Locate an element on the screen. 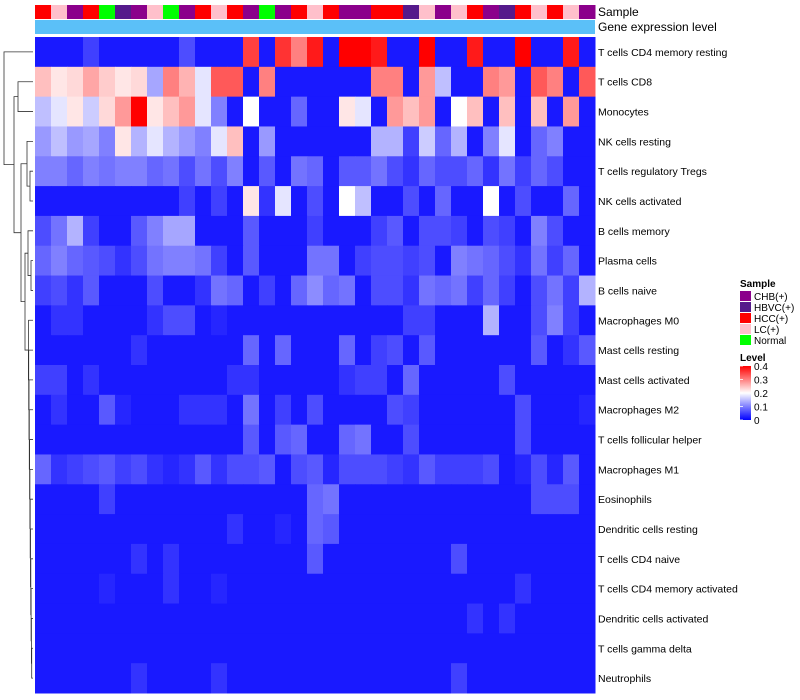 The height and width of the screenshot is (700, 800). row-label: Macrophages M0 is located at coordinates (638, 321).